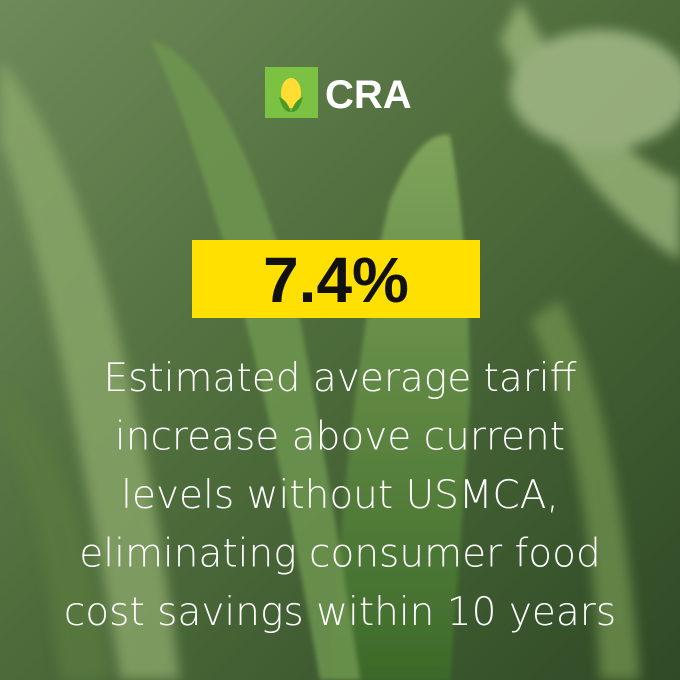  I want to click on logo-corn, so click(291, 93).